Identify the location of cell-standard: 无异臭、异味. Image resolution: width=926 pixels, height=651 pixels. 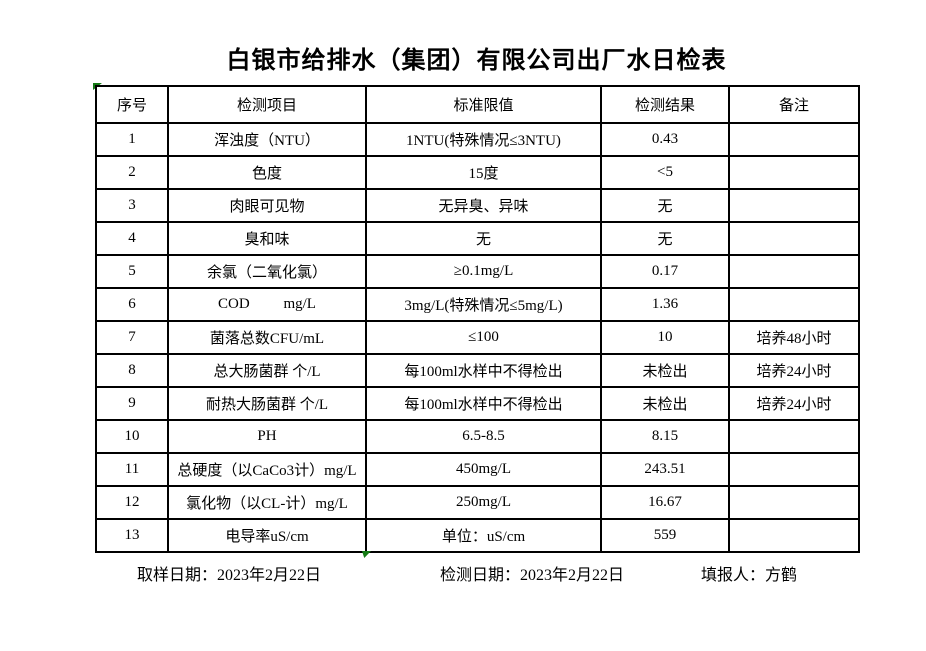
(483, 205).